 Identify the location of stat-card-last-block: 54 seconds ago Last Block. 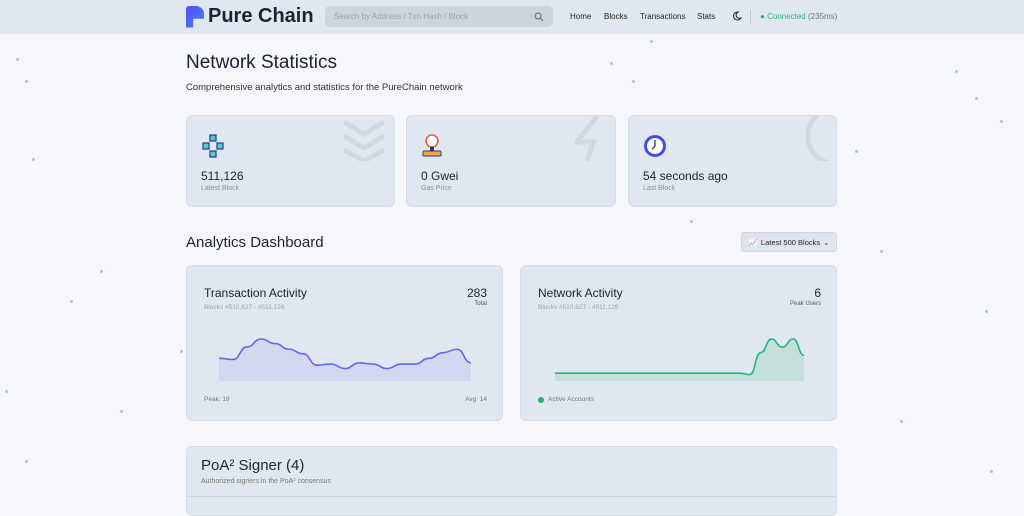
(732, 161).